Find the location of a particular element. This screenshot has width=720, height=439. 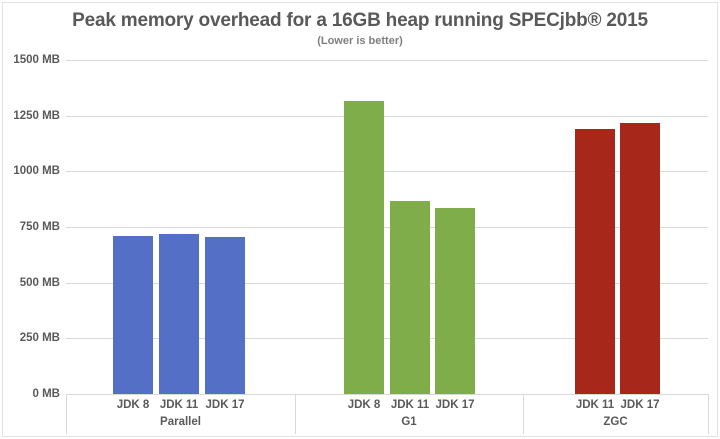

bar-zgc-jdk17 is located at coordinates (640, 258).